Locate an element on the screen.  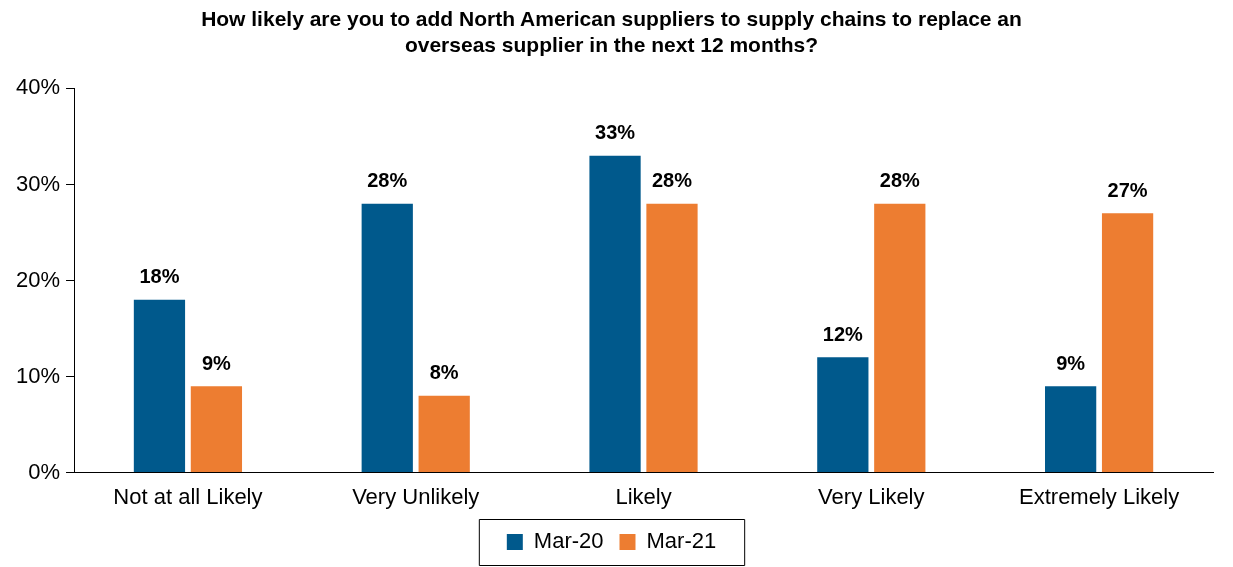
data-label: 27% is located at coordinates (1127, 189).